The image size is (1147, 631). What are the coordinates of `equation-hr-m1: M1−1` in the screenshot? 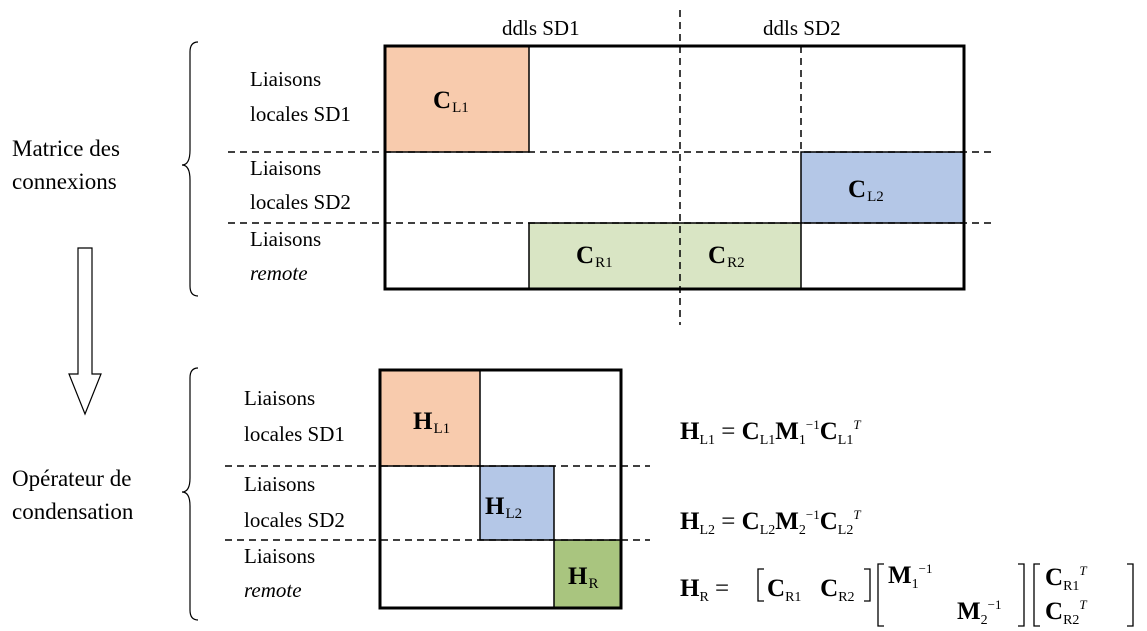 It's located at (910, 576).